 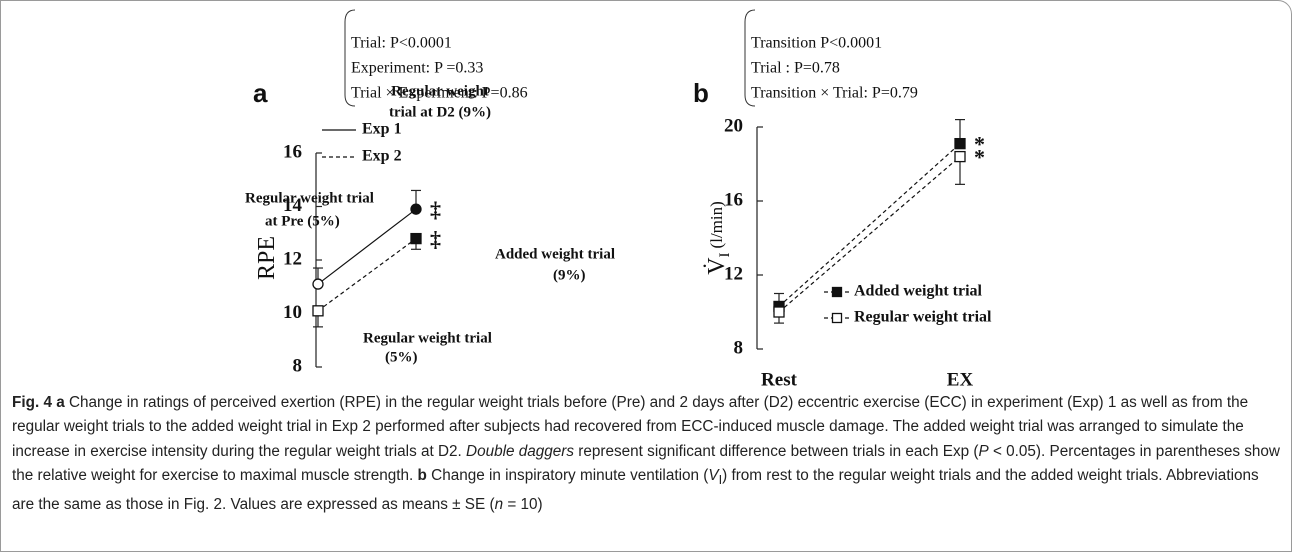 I want to click on caption-text: P, so click(x=983, y=451).